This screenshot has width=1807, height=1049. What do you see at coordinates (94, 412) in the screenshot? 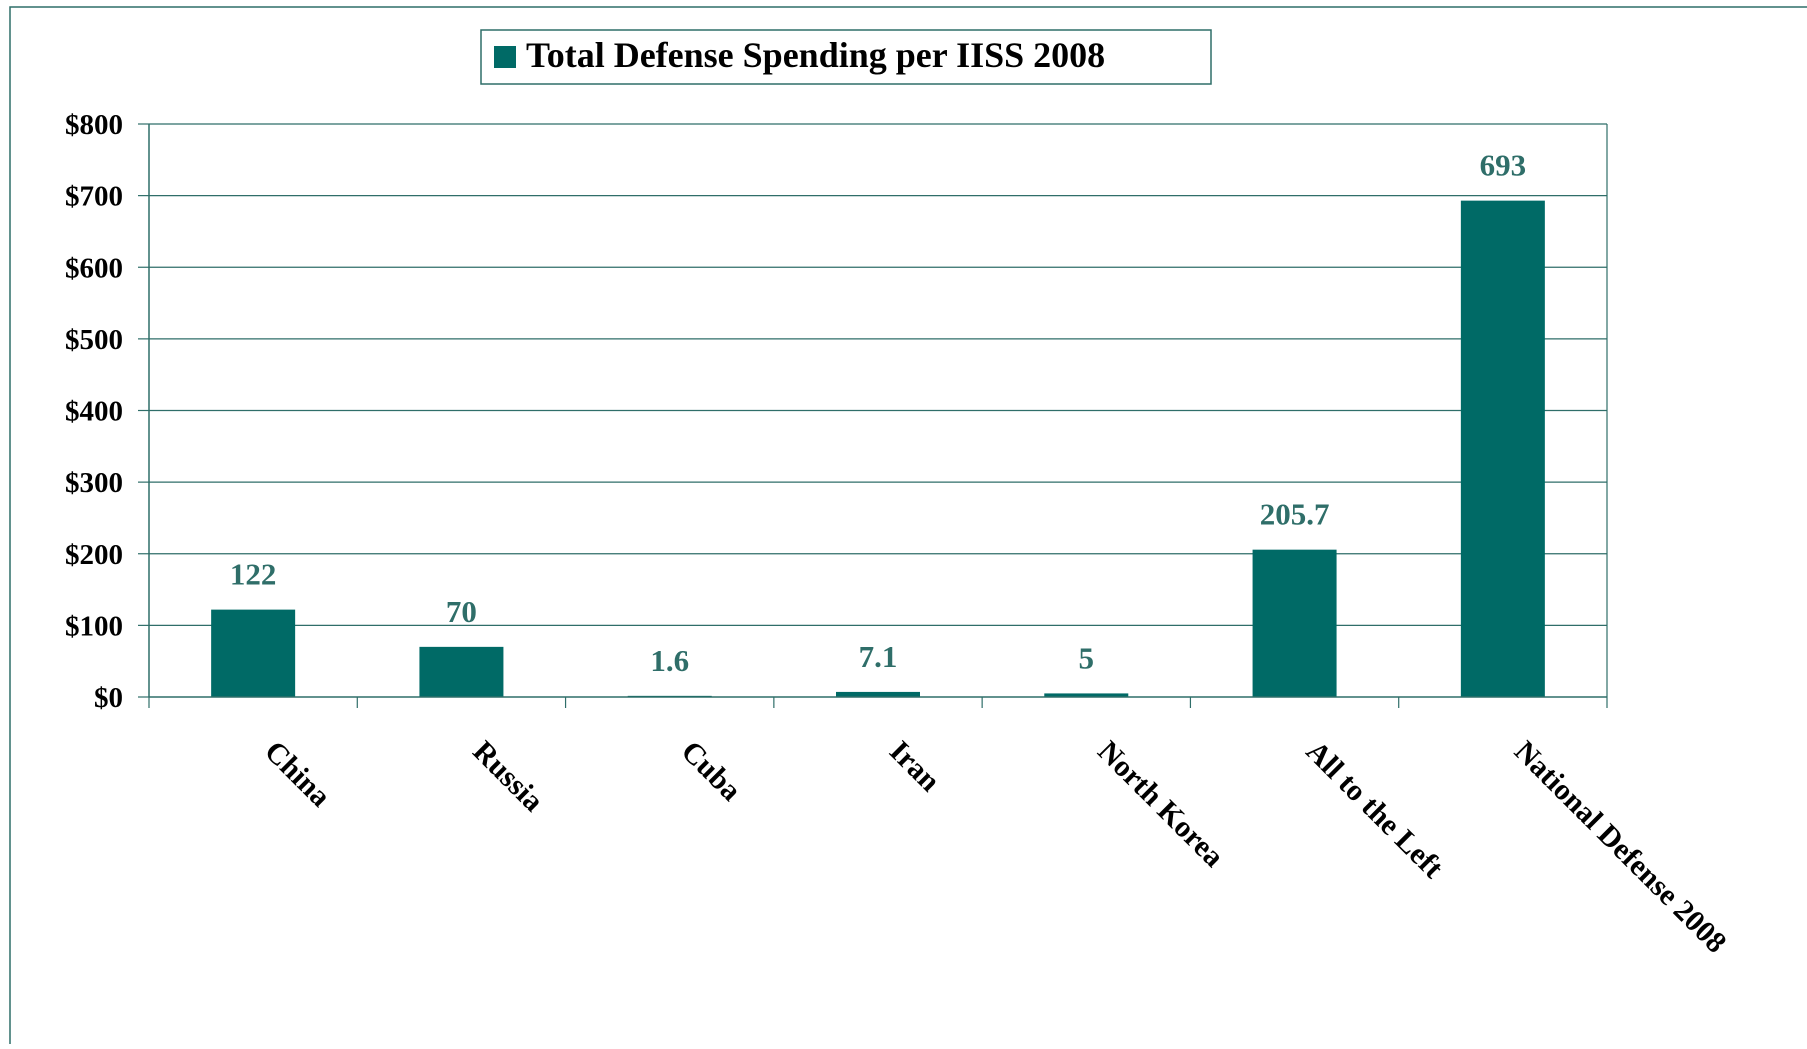
I see `y-tick-label: $400` at bounding box center [94, 412].